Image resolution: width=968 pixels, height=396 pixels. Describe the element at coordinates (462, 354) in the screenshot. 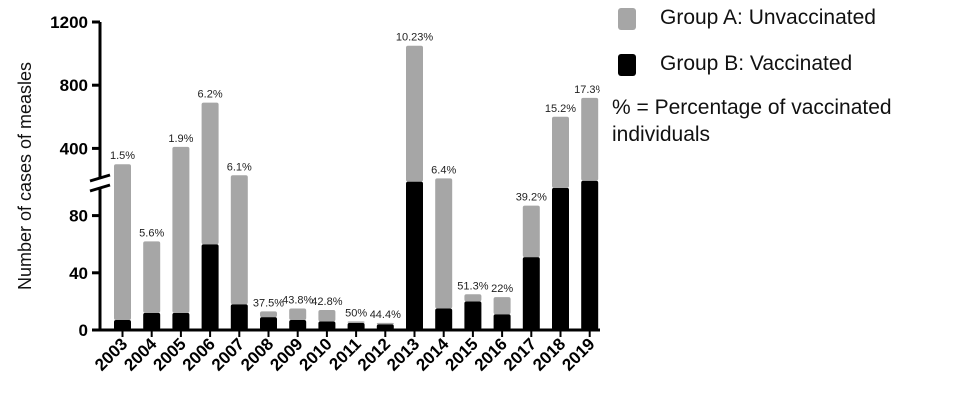

I see `x-tick-label-2015: 2015` at that location.